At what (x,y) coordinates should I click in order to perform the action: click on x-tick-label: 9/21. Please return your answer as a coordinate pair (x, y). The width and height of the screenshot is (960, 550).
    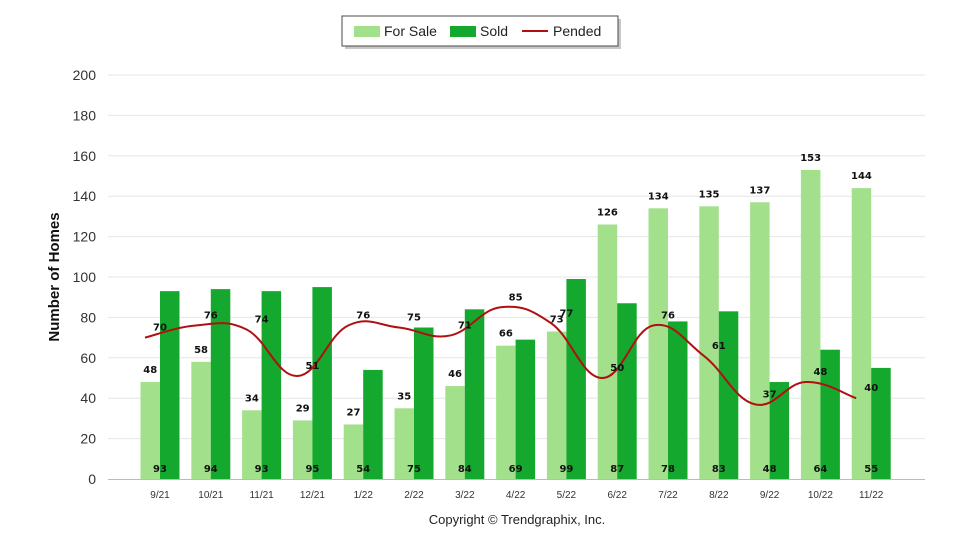
    Looking at the image, I should click on (160, 495).